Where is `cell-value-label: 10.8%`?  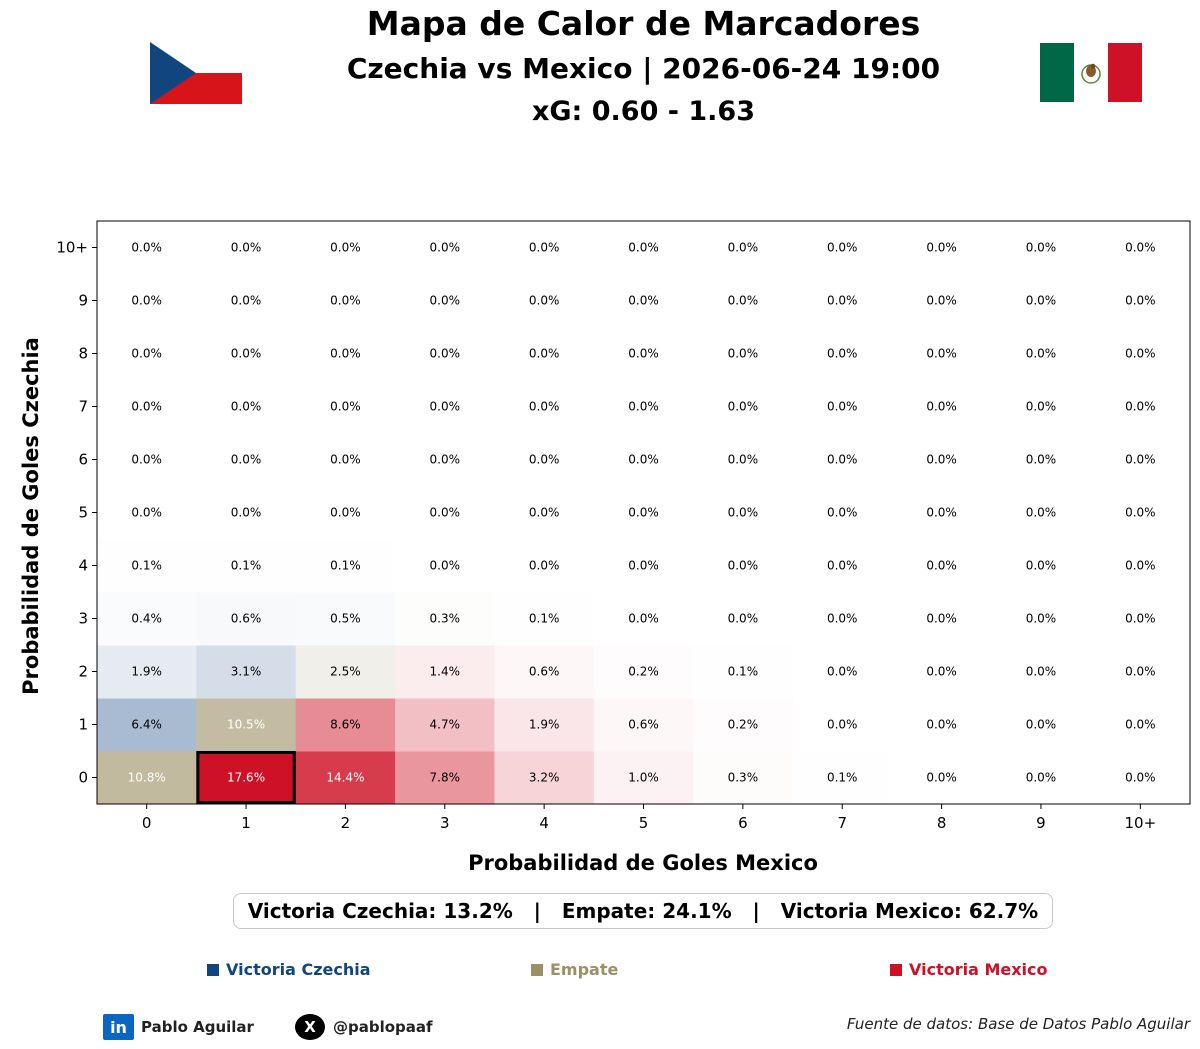
cell-value-label: 10.8% is located at coordinates (147, 778).